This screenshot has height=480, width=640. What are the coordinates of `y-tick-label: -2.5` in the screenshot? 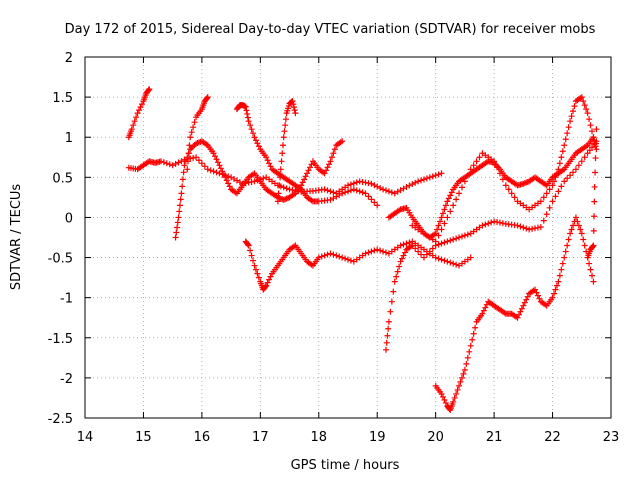 It's located at (60, 419).